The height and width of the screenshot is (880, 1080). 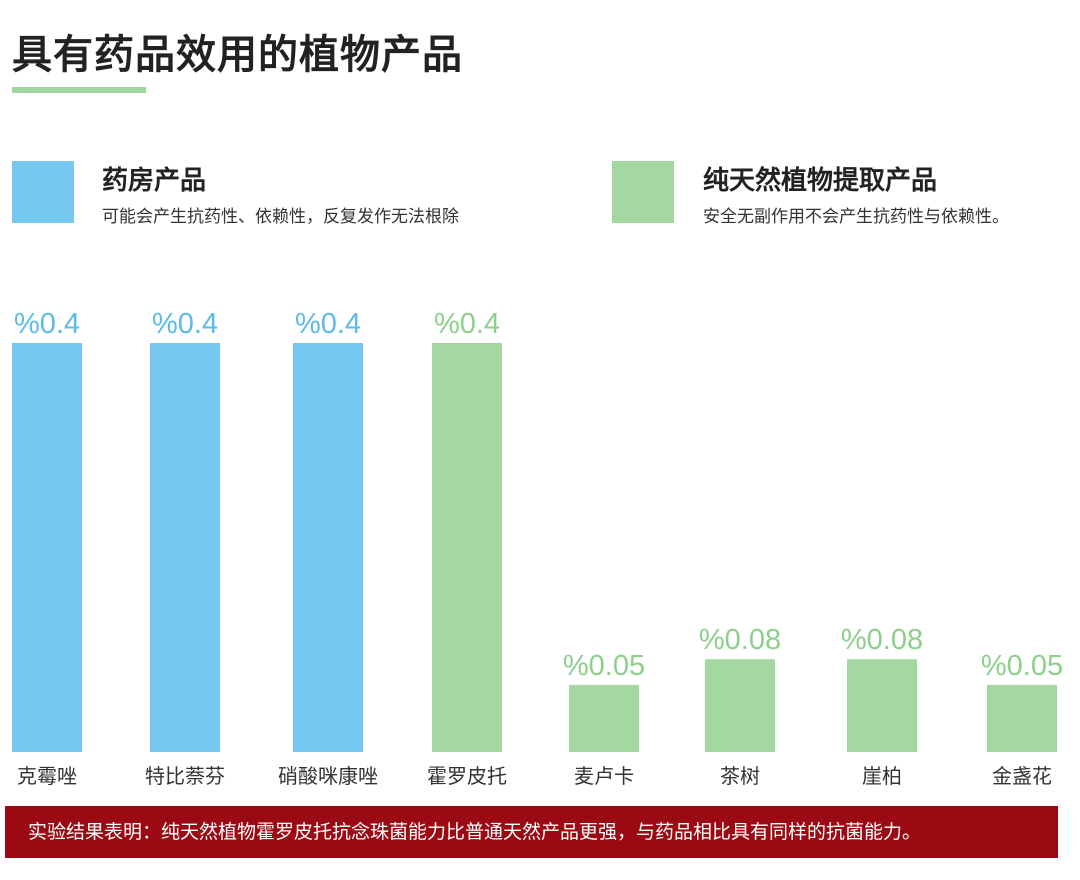 I want to click on legend-desc-pharmacy: 可能会产生抗药性、依赖性，反复发作无法根除, so click(x=280, y=217).